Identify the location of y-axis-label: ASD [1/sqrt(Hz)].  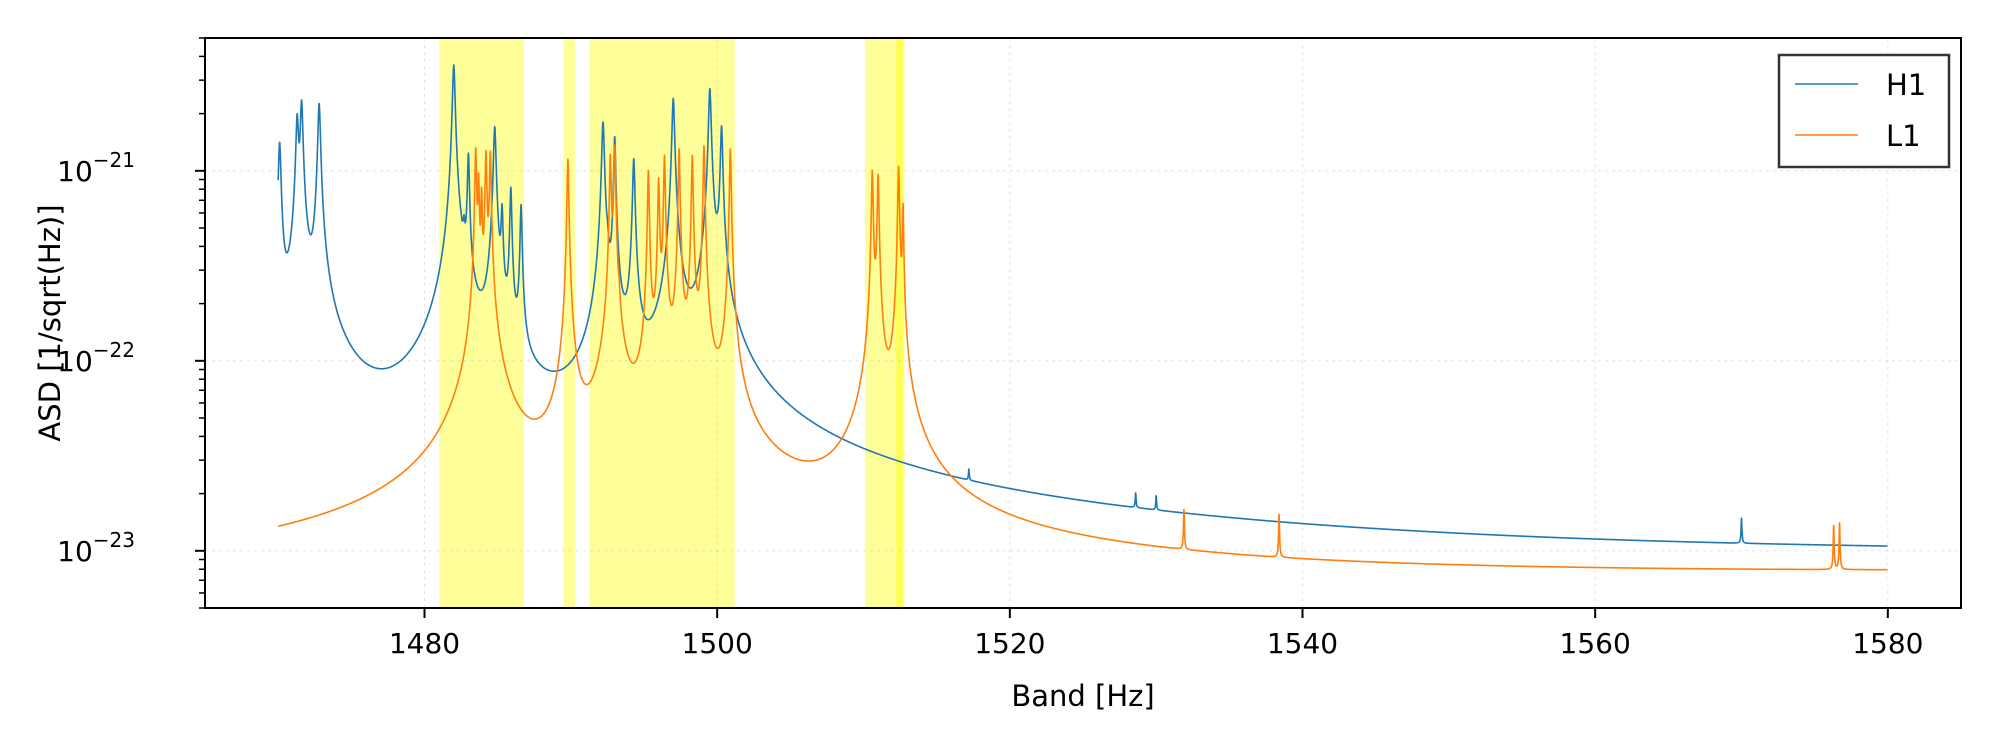
(50, 322).